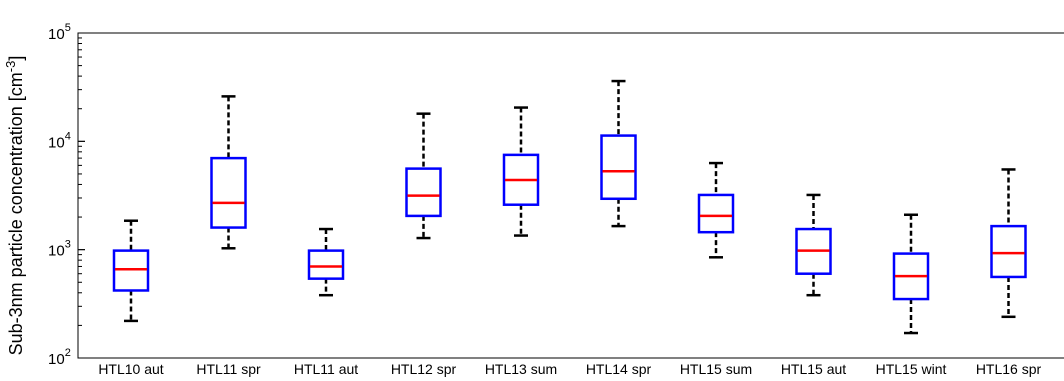 The height and width of the screenshot is (381, 1064). I want to click on x-category-label: HTL11 spr, so click(228, 369).